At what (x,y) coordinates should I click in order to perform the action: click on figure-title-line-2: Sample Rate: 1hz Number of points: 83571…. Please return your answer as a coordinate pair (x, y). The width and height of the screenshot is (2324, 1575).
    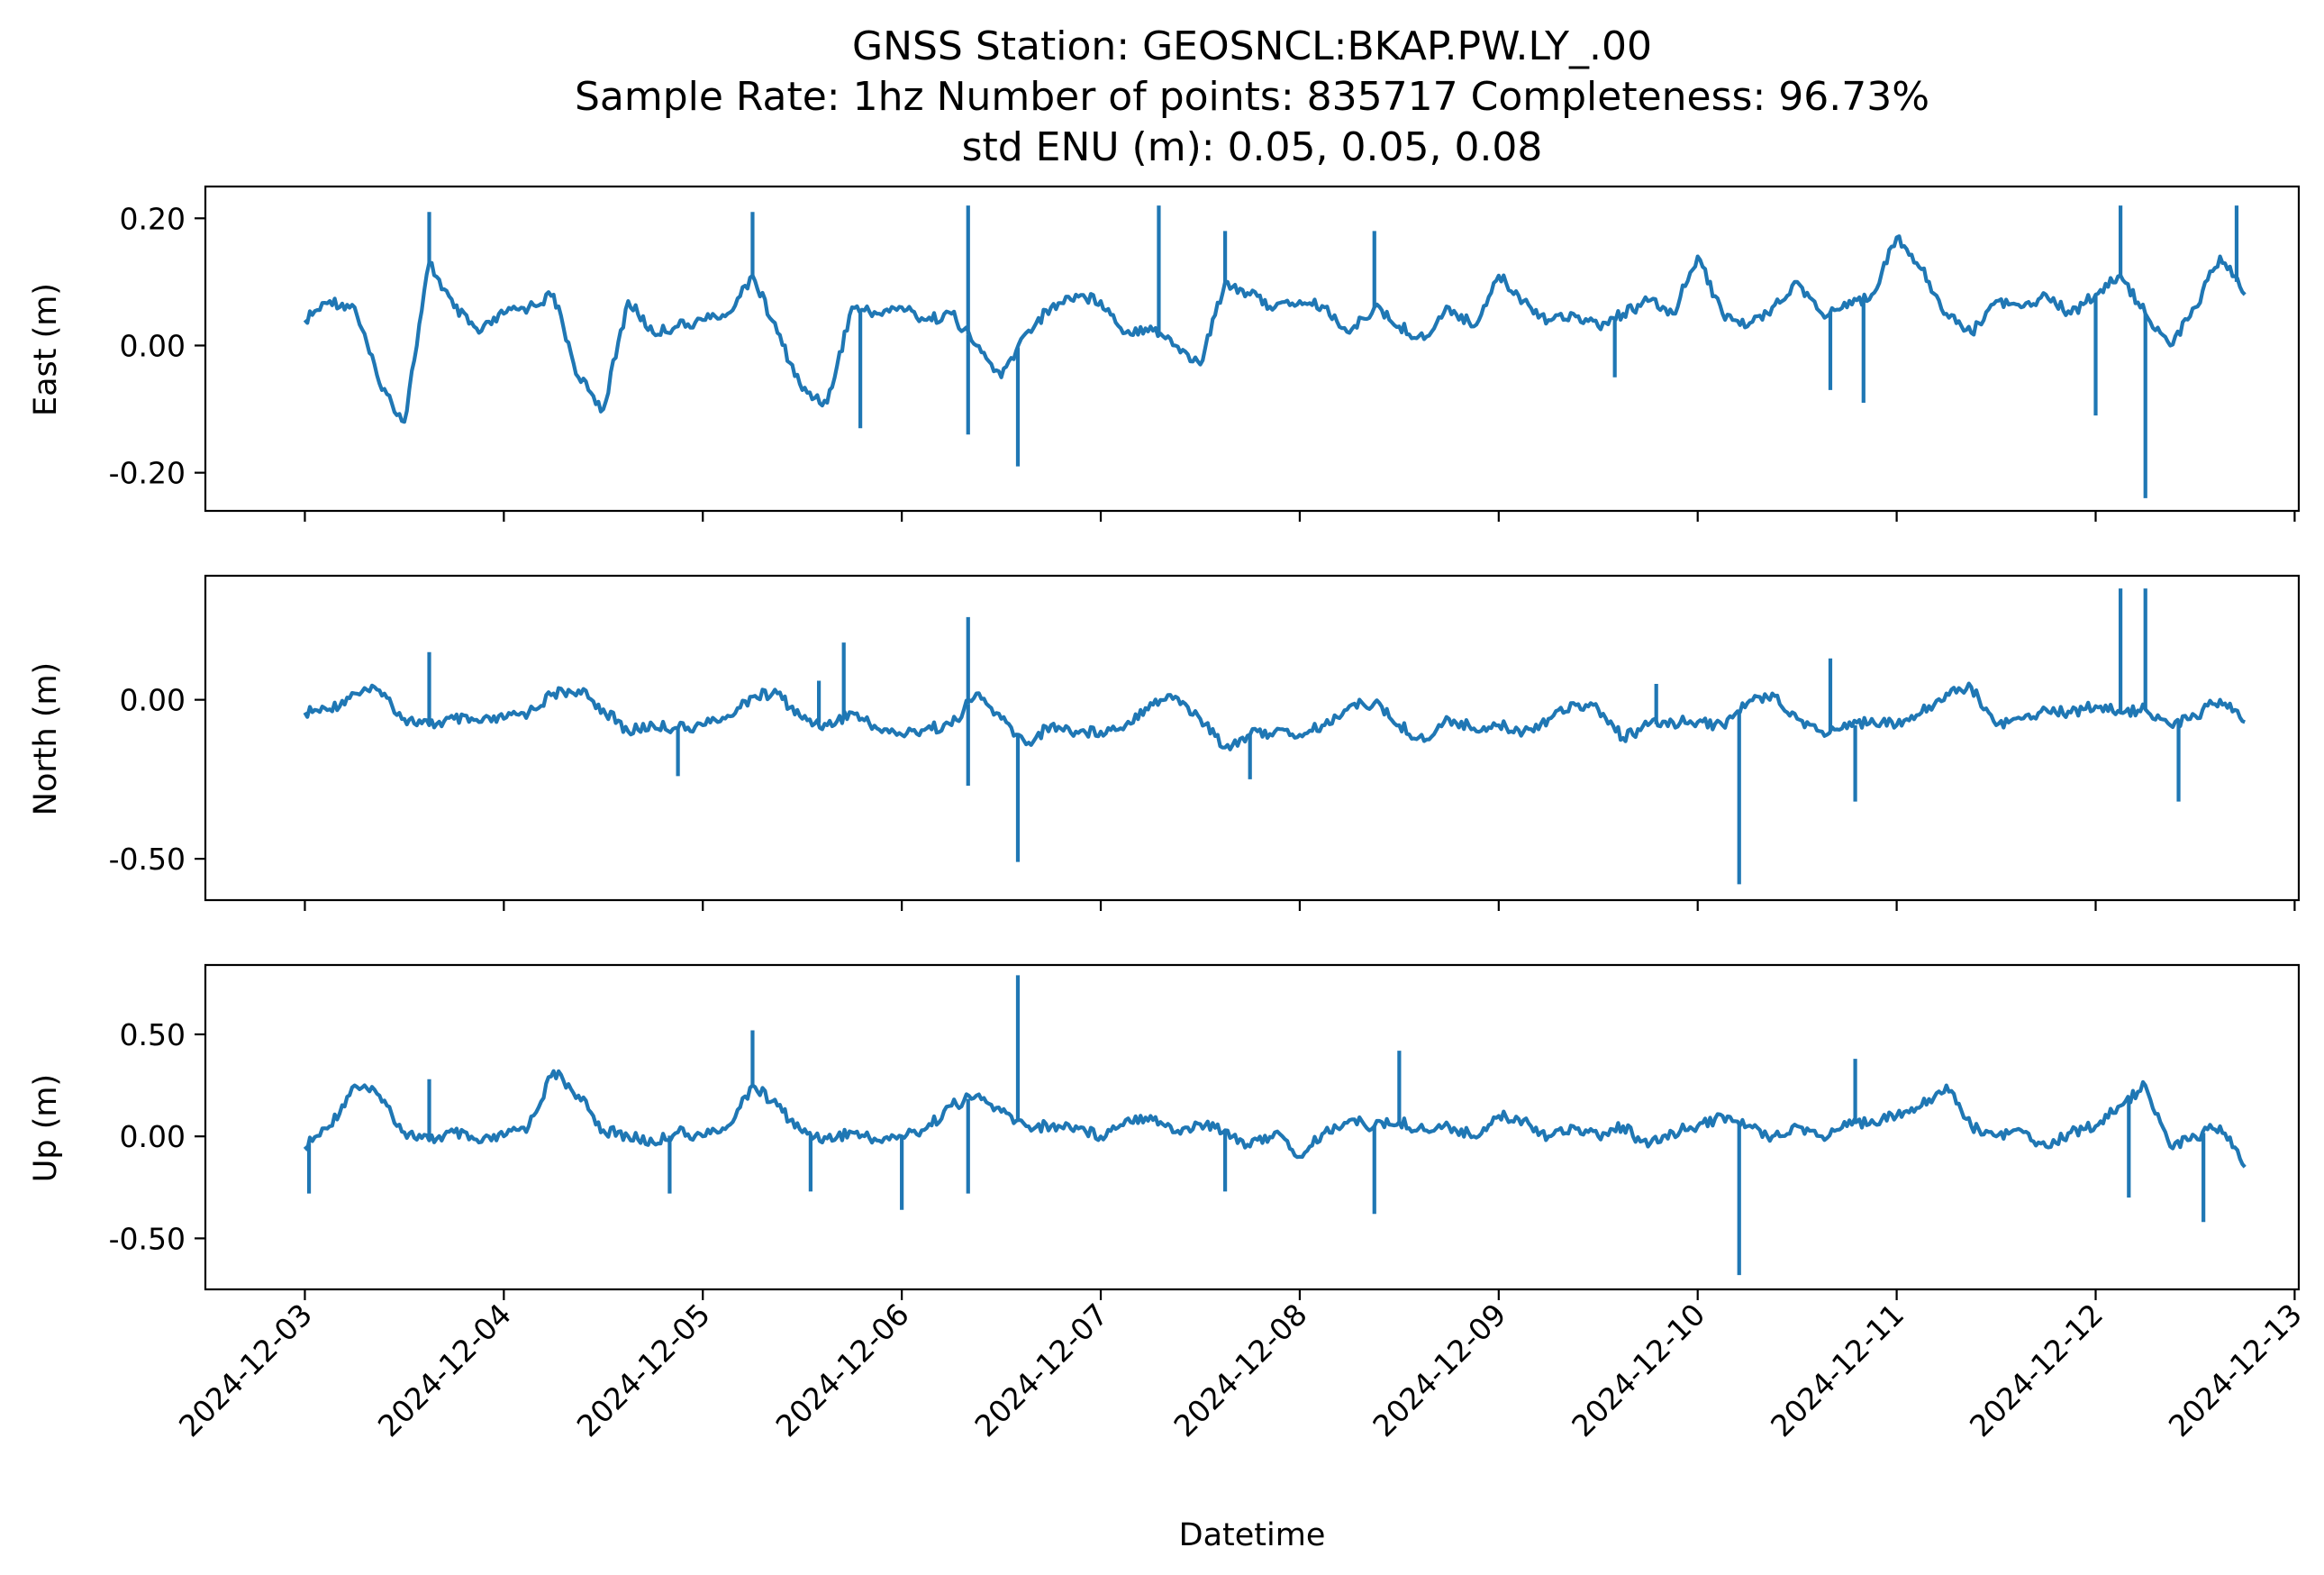
    Looking at the image, I should click on (1252, 97).